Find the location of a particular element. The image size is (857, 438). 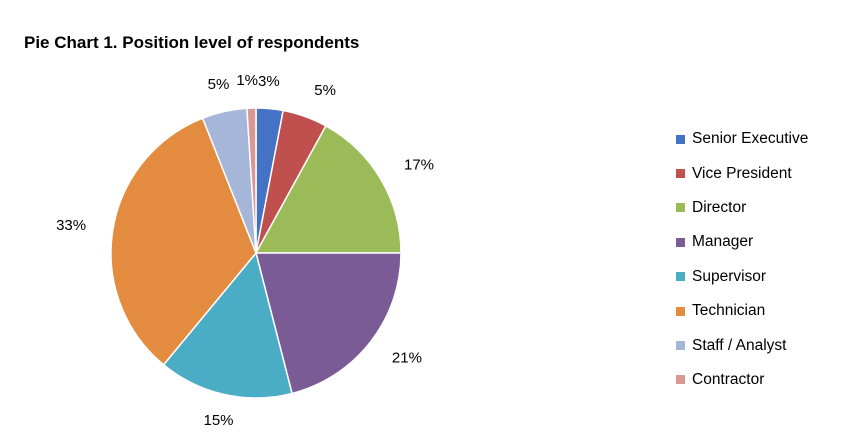

legend-item-technician: Technician is located at coordinates (742, 311).